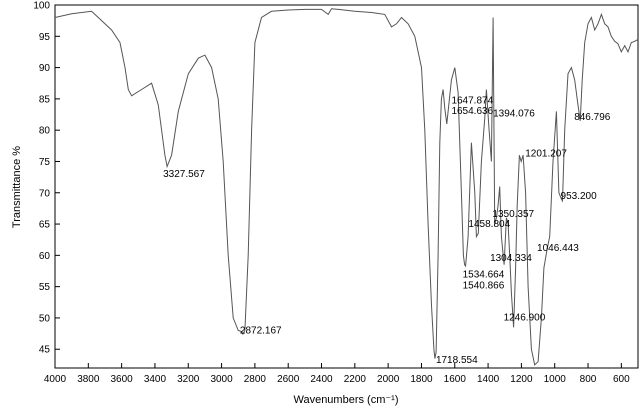 This screenshot has width=640, height=409. I want to click on peak-label: 1201.207, so click(546, 153).